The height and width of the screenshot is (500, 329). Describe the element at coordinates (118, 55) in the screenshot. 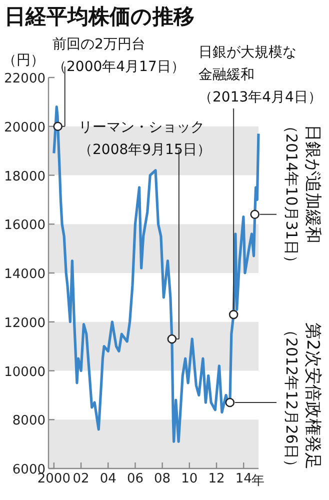

I see `annotation: 前回の2万円台（2000年4月17日）` at that location.